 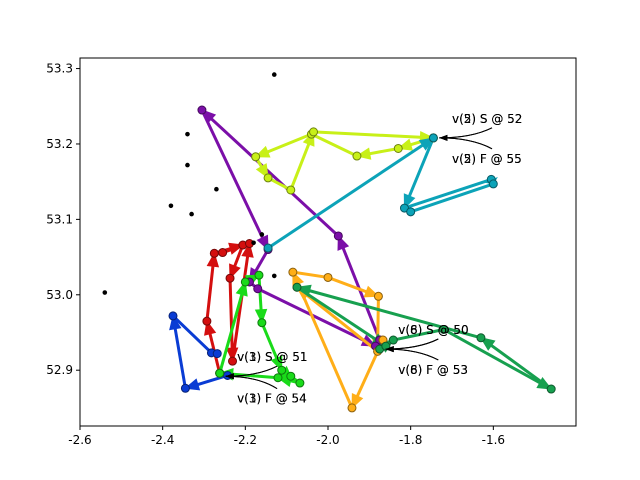 I want to click on y-axis: 52.9 53.0 53.1 53.2 53.3, so click(x=63, y=219).